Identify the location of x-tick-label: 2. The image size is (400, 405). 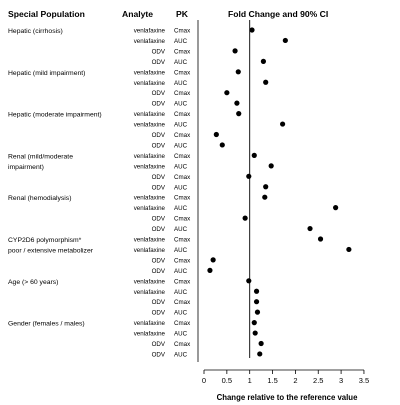
(295, 380).